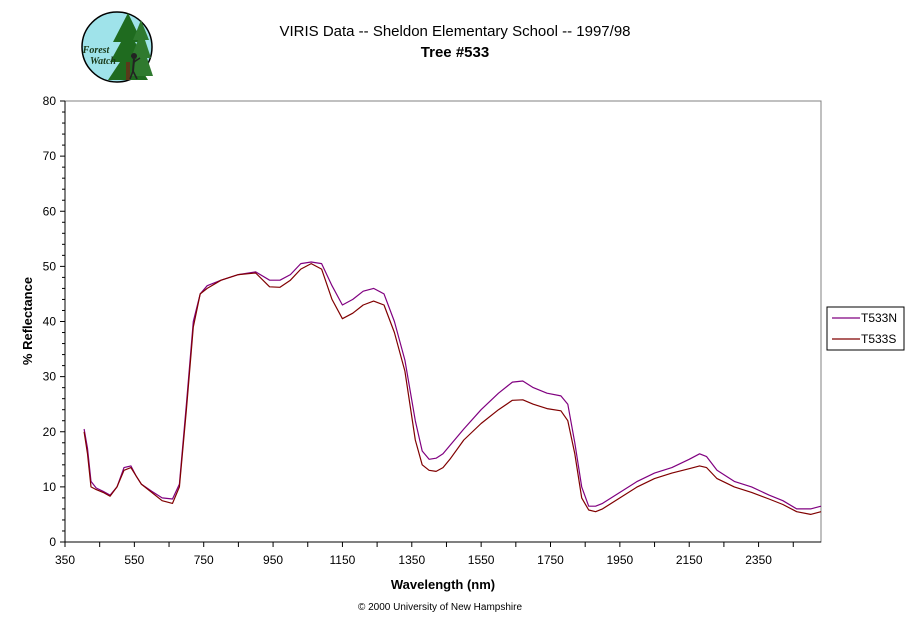 The image size is (911, 623). Describe the element at coordinates (689, 560) in the screenshot. I see `x-tick-label: 2150` at that location.